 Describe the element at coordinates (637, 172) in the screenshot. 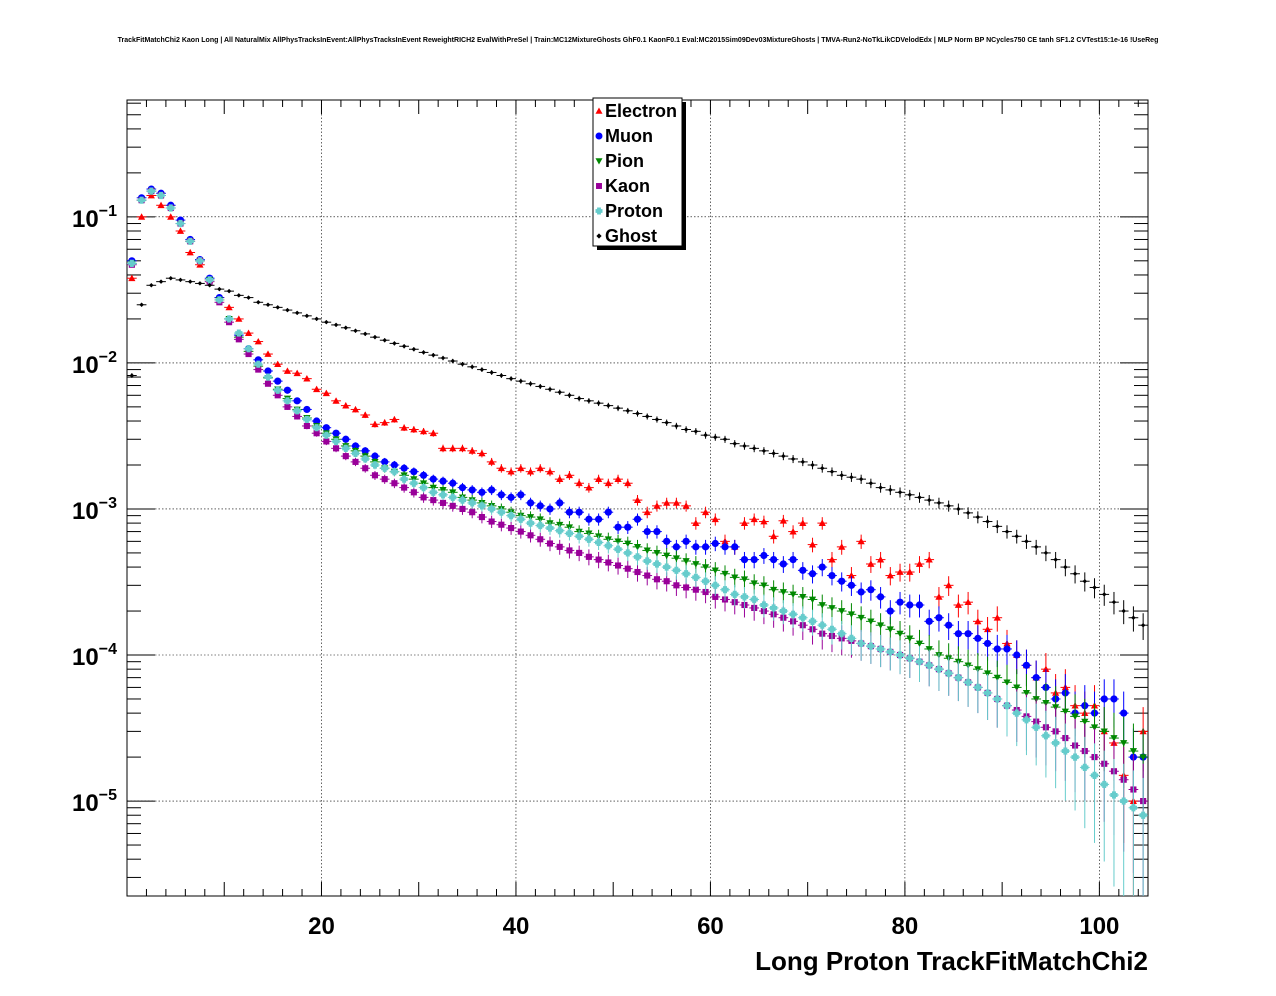

I see `legend-box` at that location.